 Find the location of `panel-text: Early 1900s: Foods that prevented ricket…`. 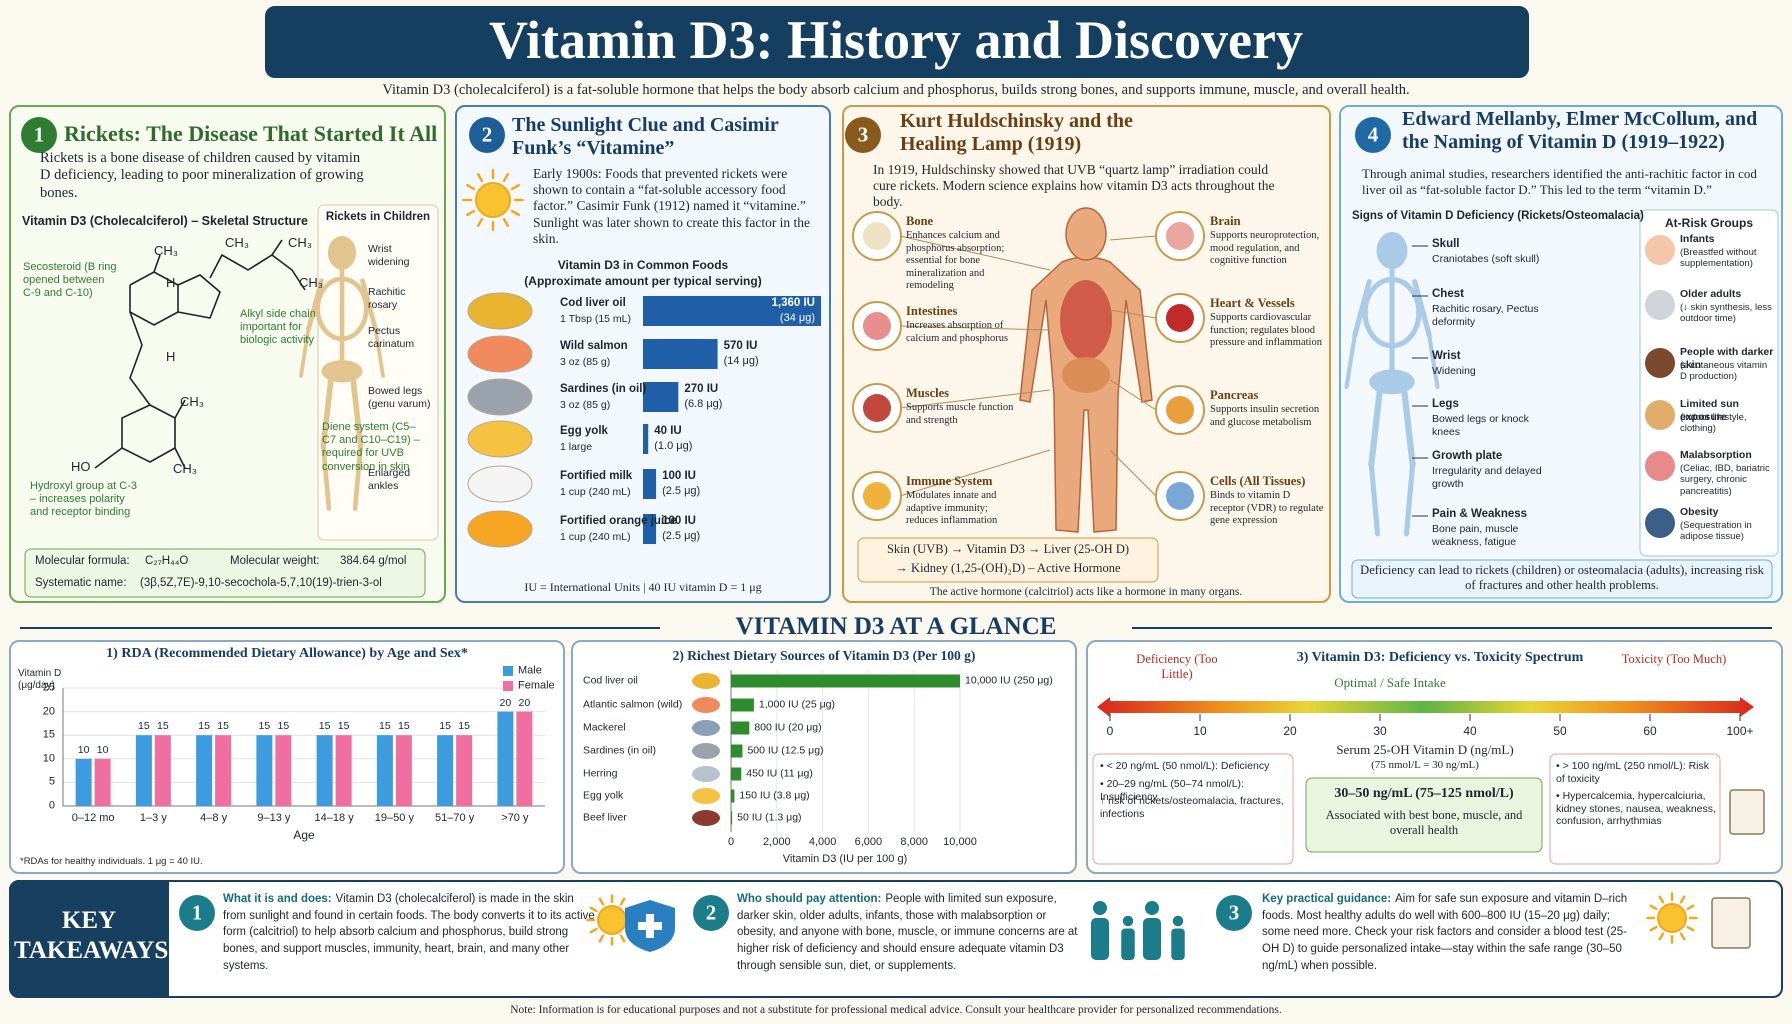

panel-text: Early 1900s: Foods that prevented ricket… is located at coordinates (672, 206).